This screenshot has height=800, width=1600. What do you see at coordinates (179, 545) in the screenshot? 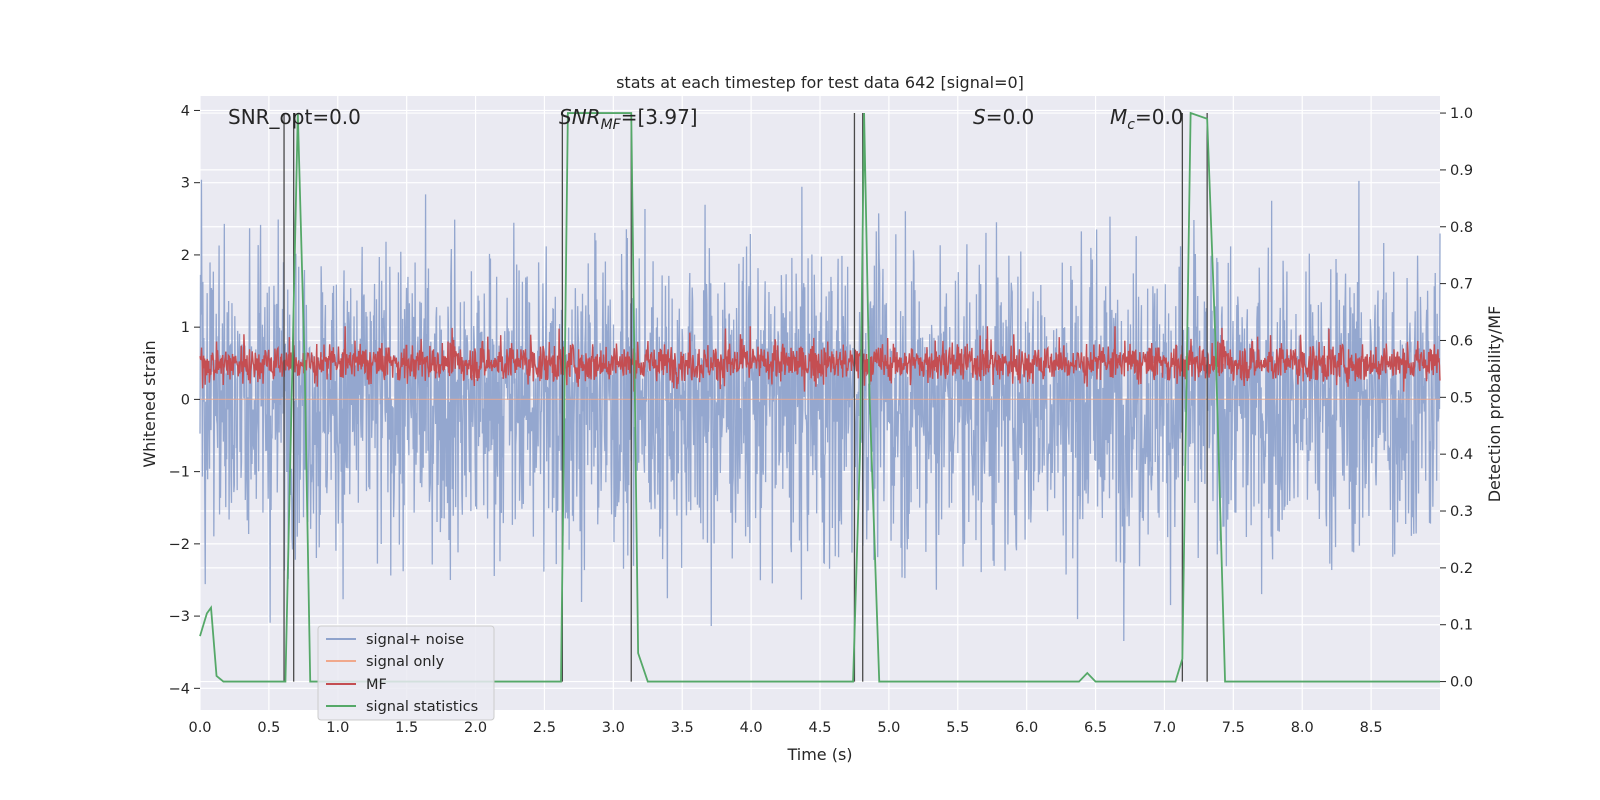
I see `y-left-tick-label: −2` at bounding box center [179, 545].